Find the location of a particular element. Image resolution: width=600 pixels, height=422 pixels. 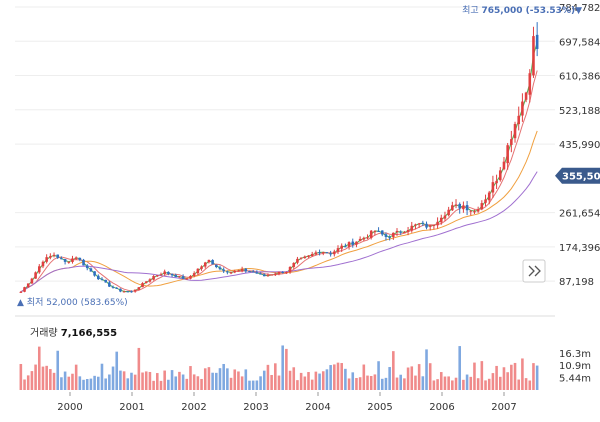

low-prefix: 최저 is located at coordinates (35, 302).